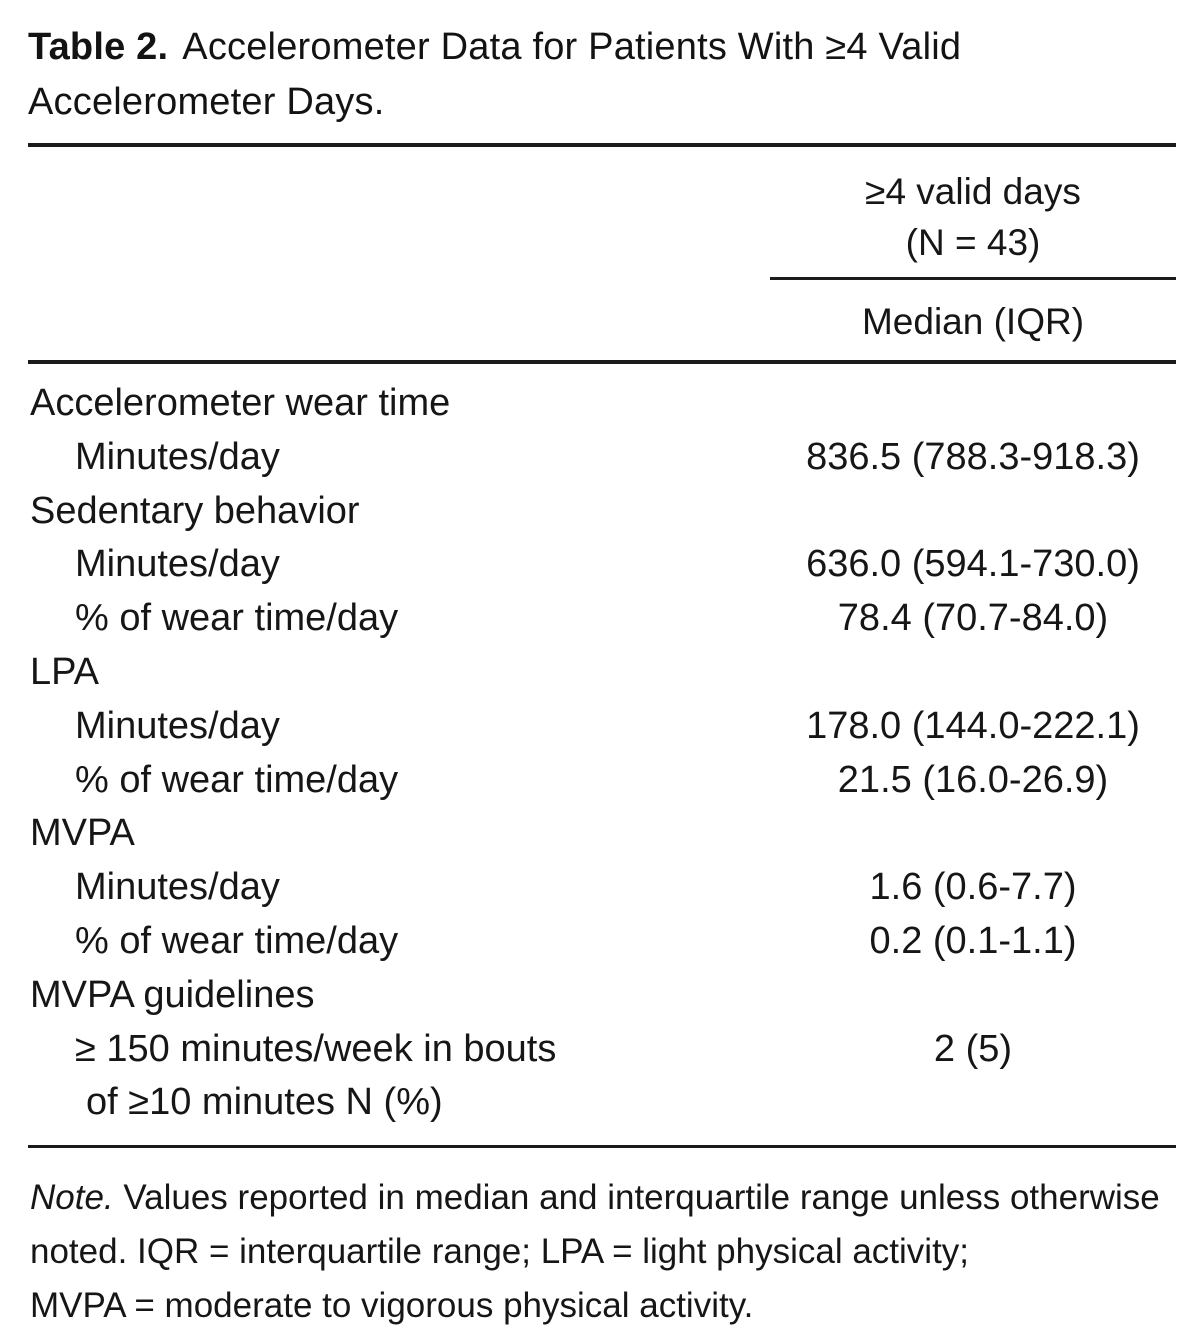 This screenshot has width=1200, height=1333. What do you see at coordinates (195, 510) in the screenshot?
I see `row-label: Sedentary behavior` at bounding box center [195, 510].